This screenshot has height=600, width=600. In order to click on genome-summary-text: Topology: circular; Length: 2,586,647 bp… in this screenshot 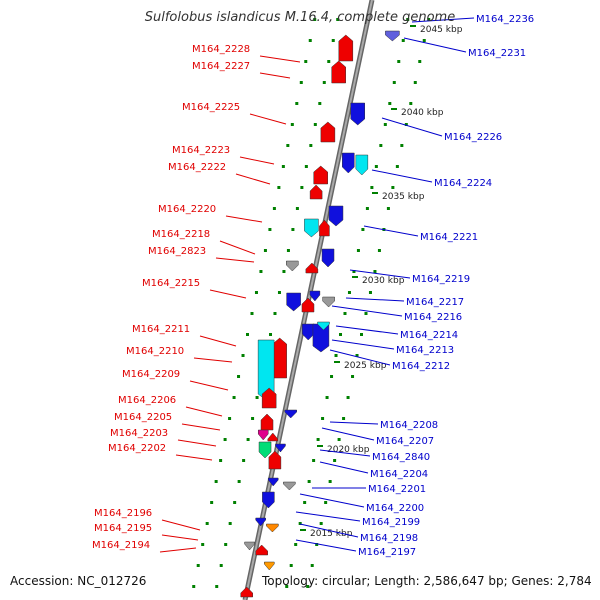, I will do `click(427, 581)`.